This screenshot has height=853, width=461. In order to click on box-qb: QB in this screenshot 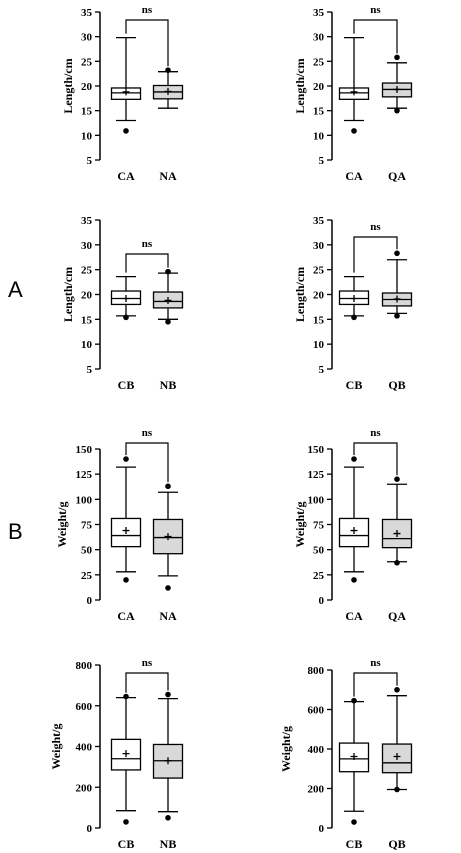, I will do `click(397, 321)`.